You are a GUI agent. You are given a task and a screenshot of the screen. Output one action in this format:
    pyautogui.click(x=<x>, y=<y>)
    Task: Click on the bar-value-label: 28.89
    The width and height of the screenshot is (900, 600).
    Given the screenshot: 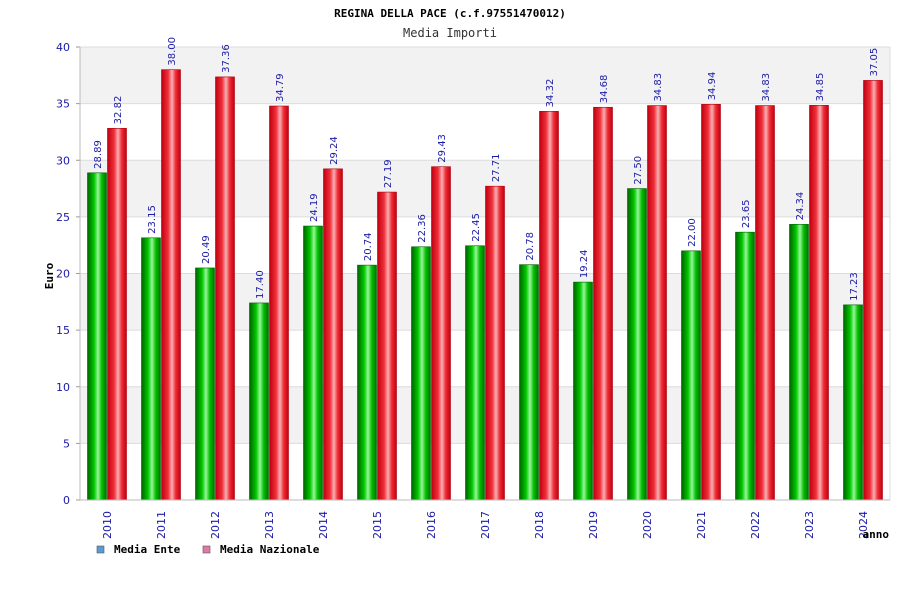 What is the action you would take?
    pyautogui.click(x=98, y=154)
    